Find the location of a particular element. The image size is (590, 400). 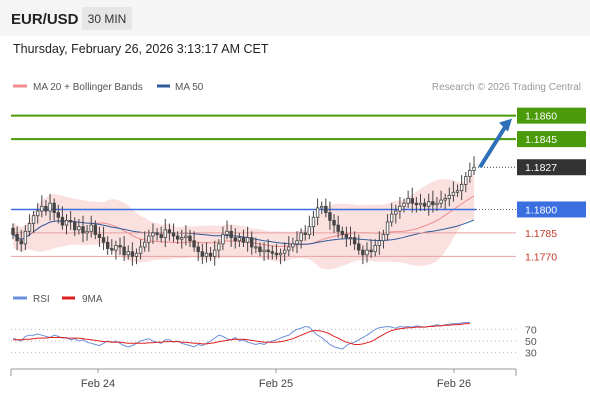

rsi-legend-label: RSI is located at coordinates (41, 299).